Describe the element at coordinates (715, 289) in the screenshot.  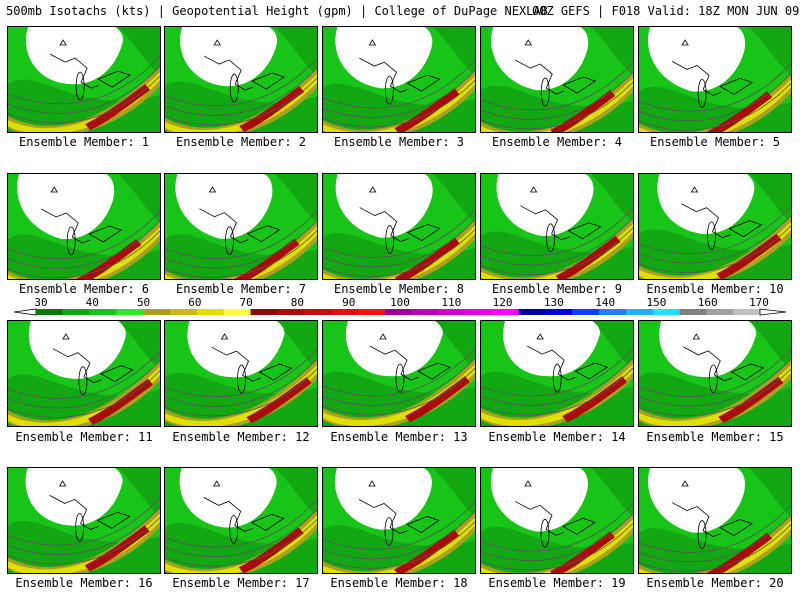
I see `ensemble-member-label: Ensemble Member: 10` at that location.